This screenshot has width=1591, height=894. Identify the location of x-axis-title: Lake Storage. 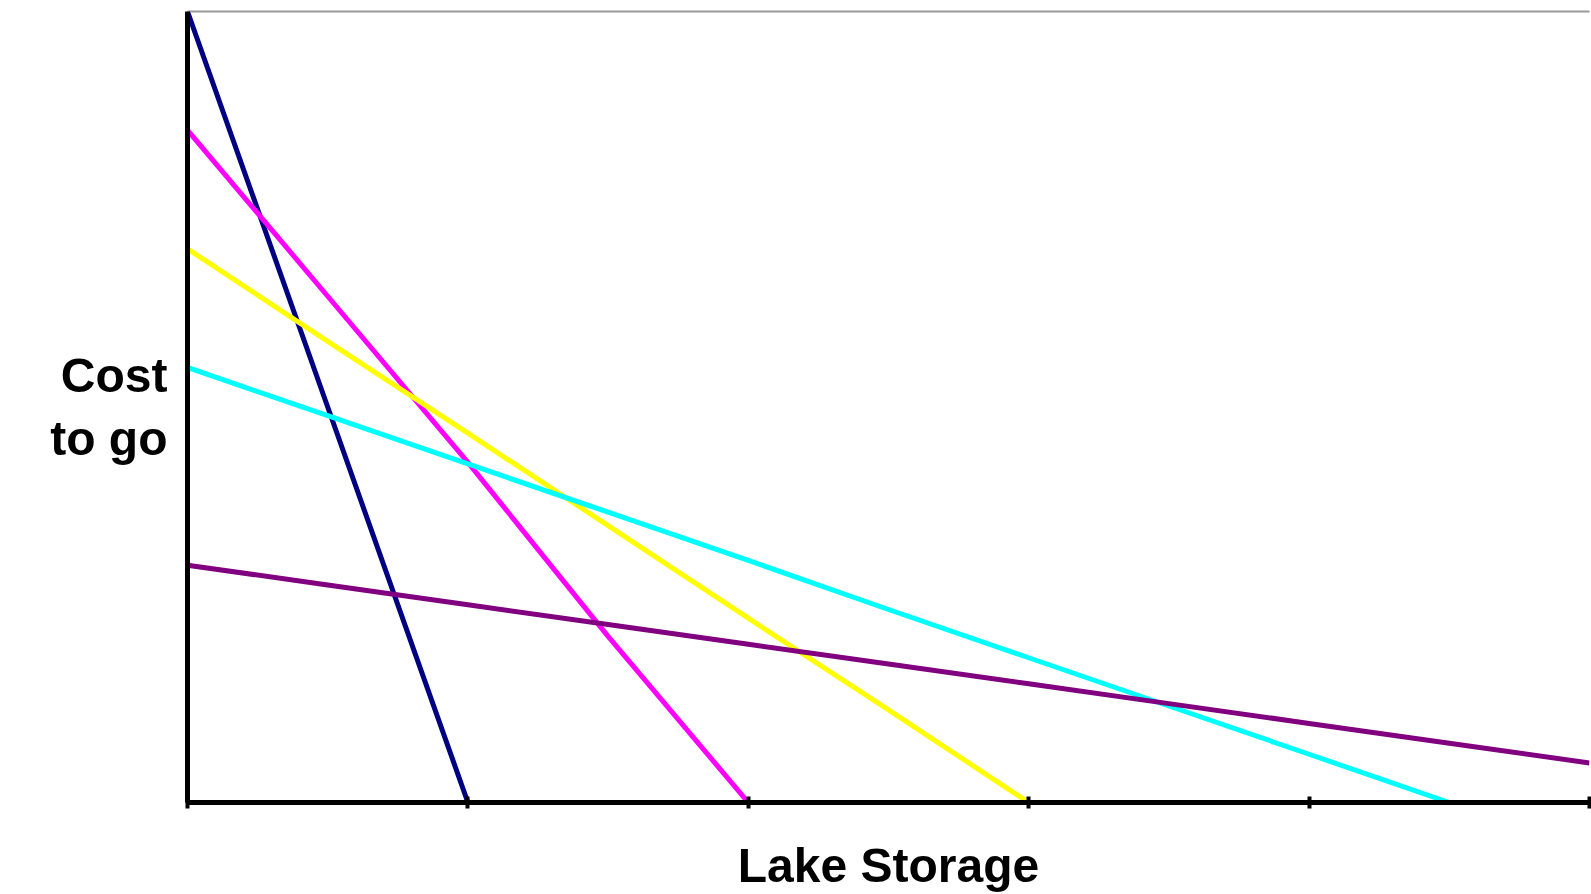
(888, 865).